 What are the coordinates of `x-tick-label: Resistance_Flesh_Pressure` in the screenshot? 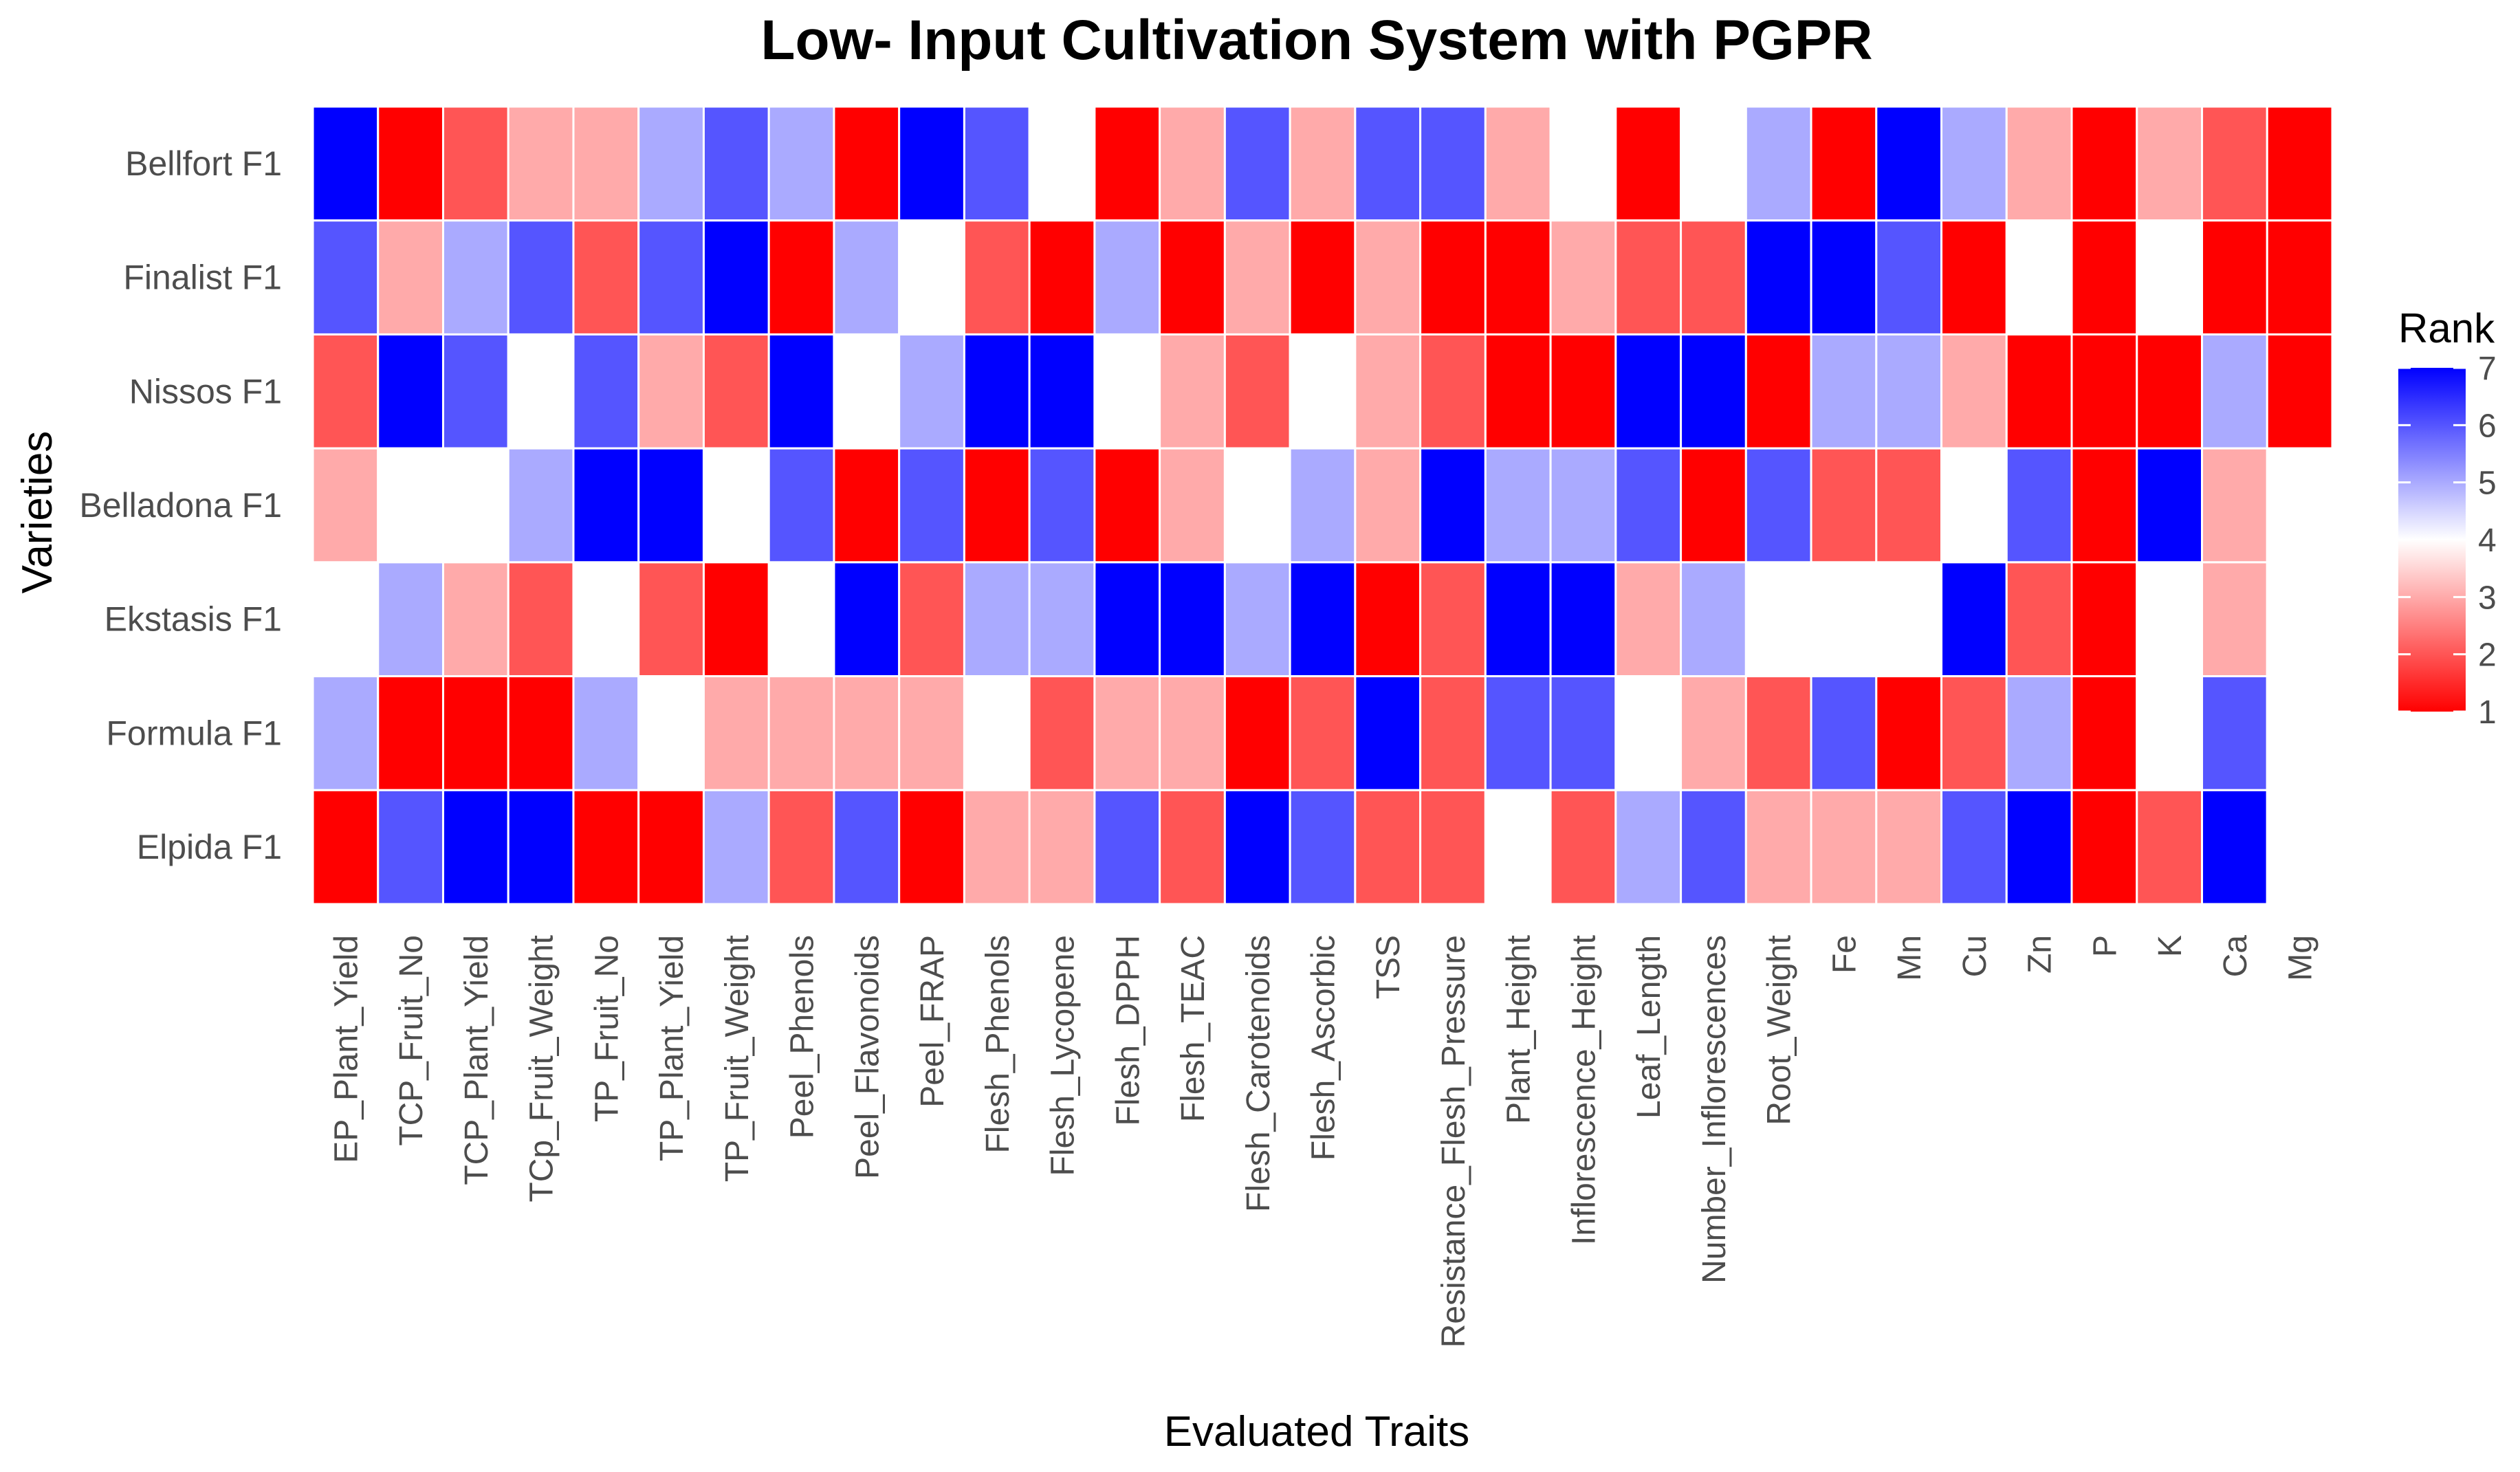 It's located at (1454, 1141).